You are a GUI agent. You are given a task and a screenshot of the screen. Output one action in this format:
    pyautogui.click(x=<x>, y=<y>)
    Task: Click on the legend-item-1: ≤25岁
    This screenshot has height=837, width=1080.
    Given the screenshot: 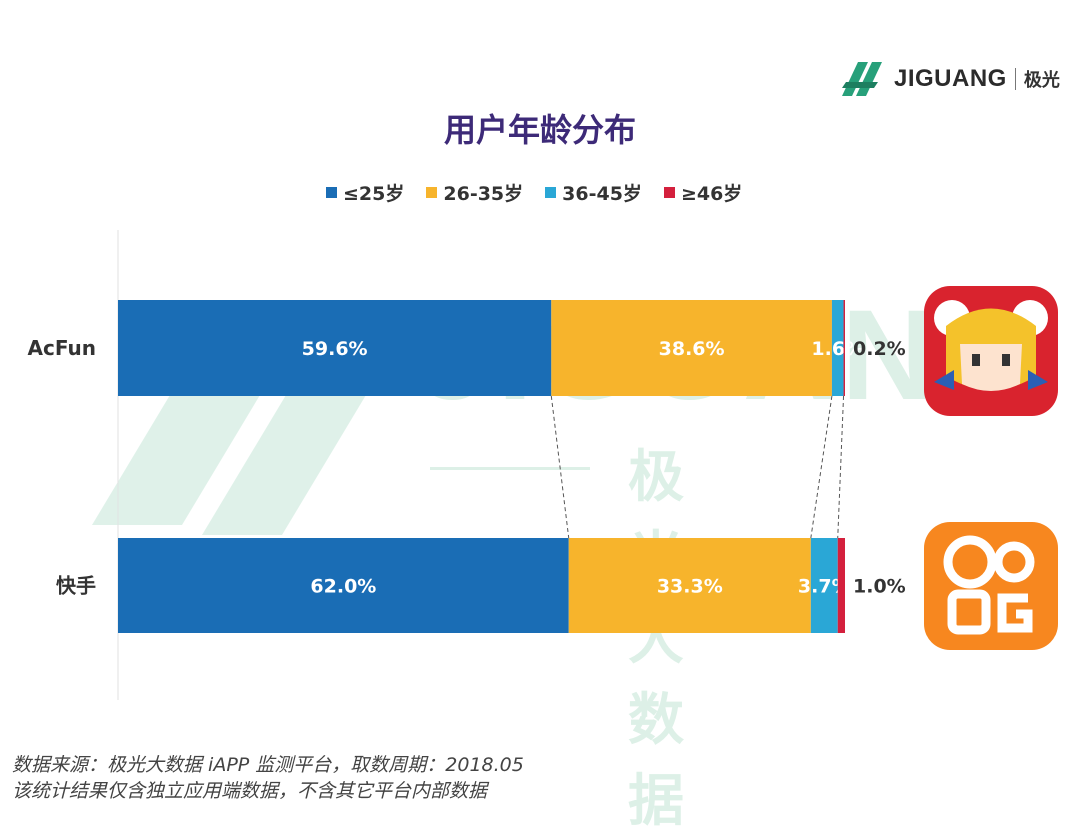 What is the action you would take?
    pyautogui.click(x=365, y=192)
    